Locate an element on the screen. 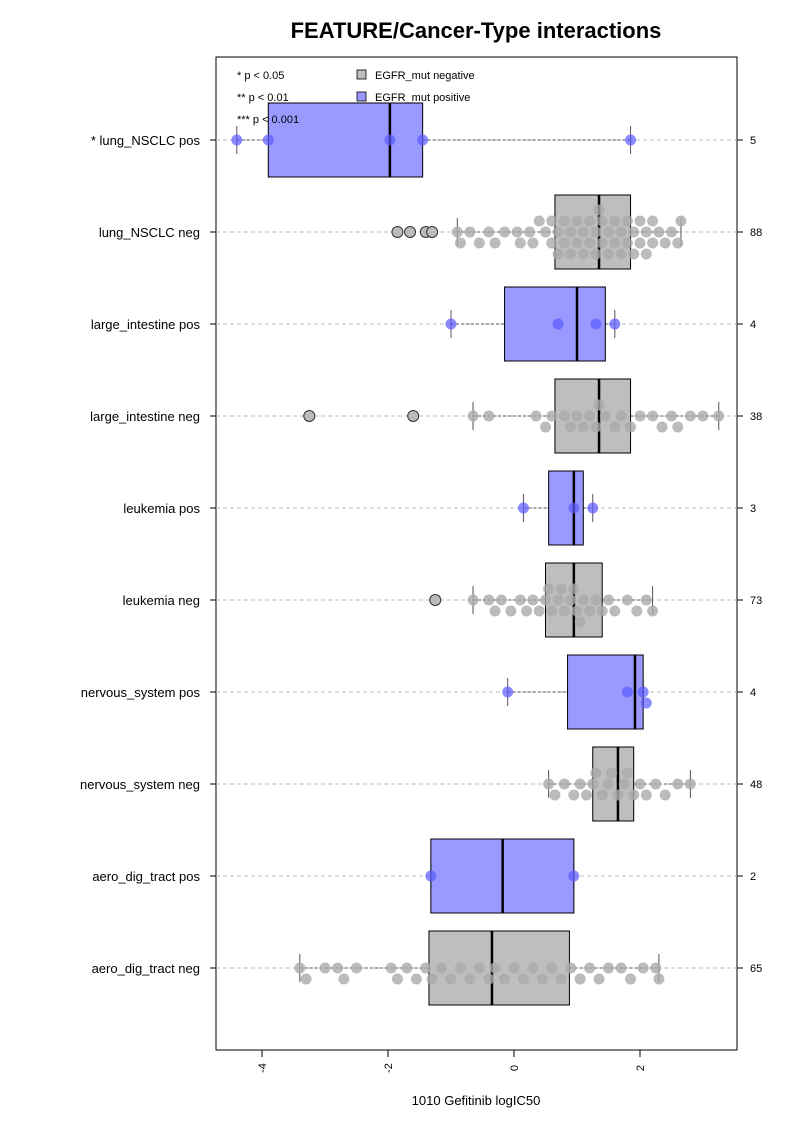  significance-label: ** p < 0.01 is located at coordinates (263, 98).